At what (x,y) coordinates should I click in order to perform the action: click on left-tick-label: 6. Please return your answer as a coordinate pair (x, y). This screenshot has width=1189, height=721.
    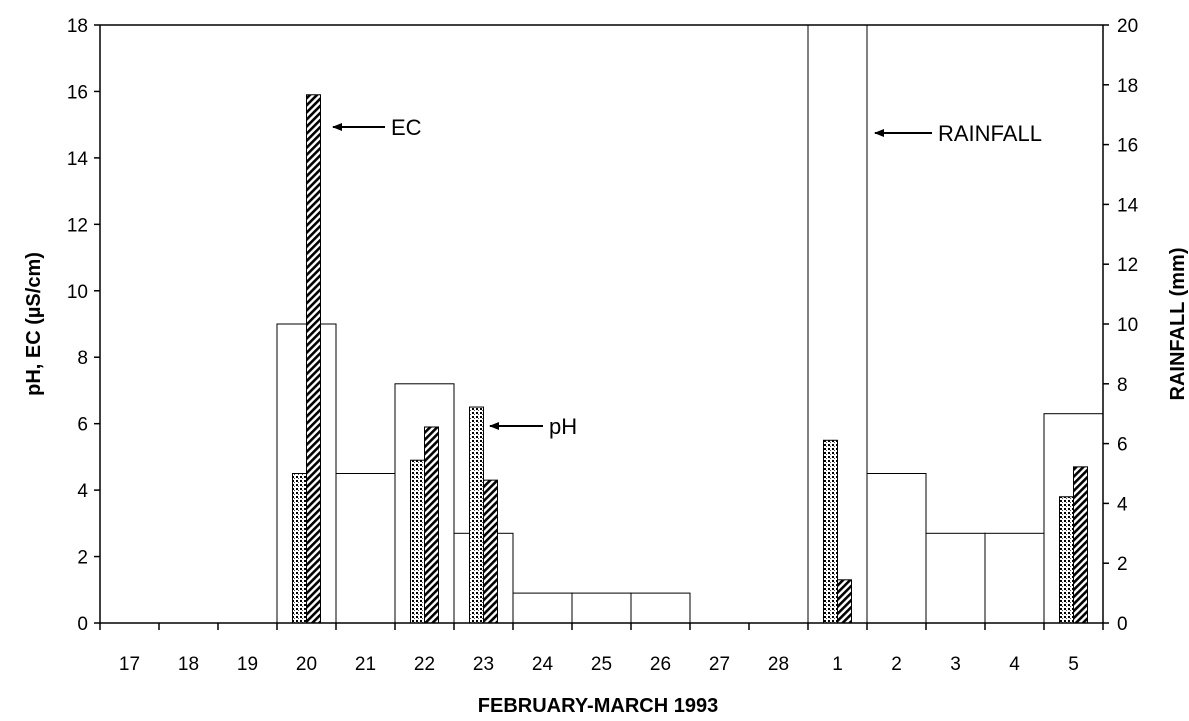
    Looking at the image, I should click on (82, 425).